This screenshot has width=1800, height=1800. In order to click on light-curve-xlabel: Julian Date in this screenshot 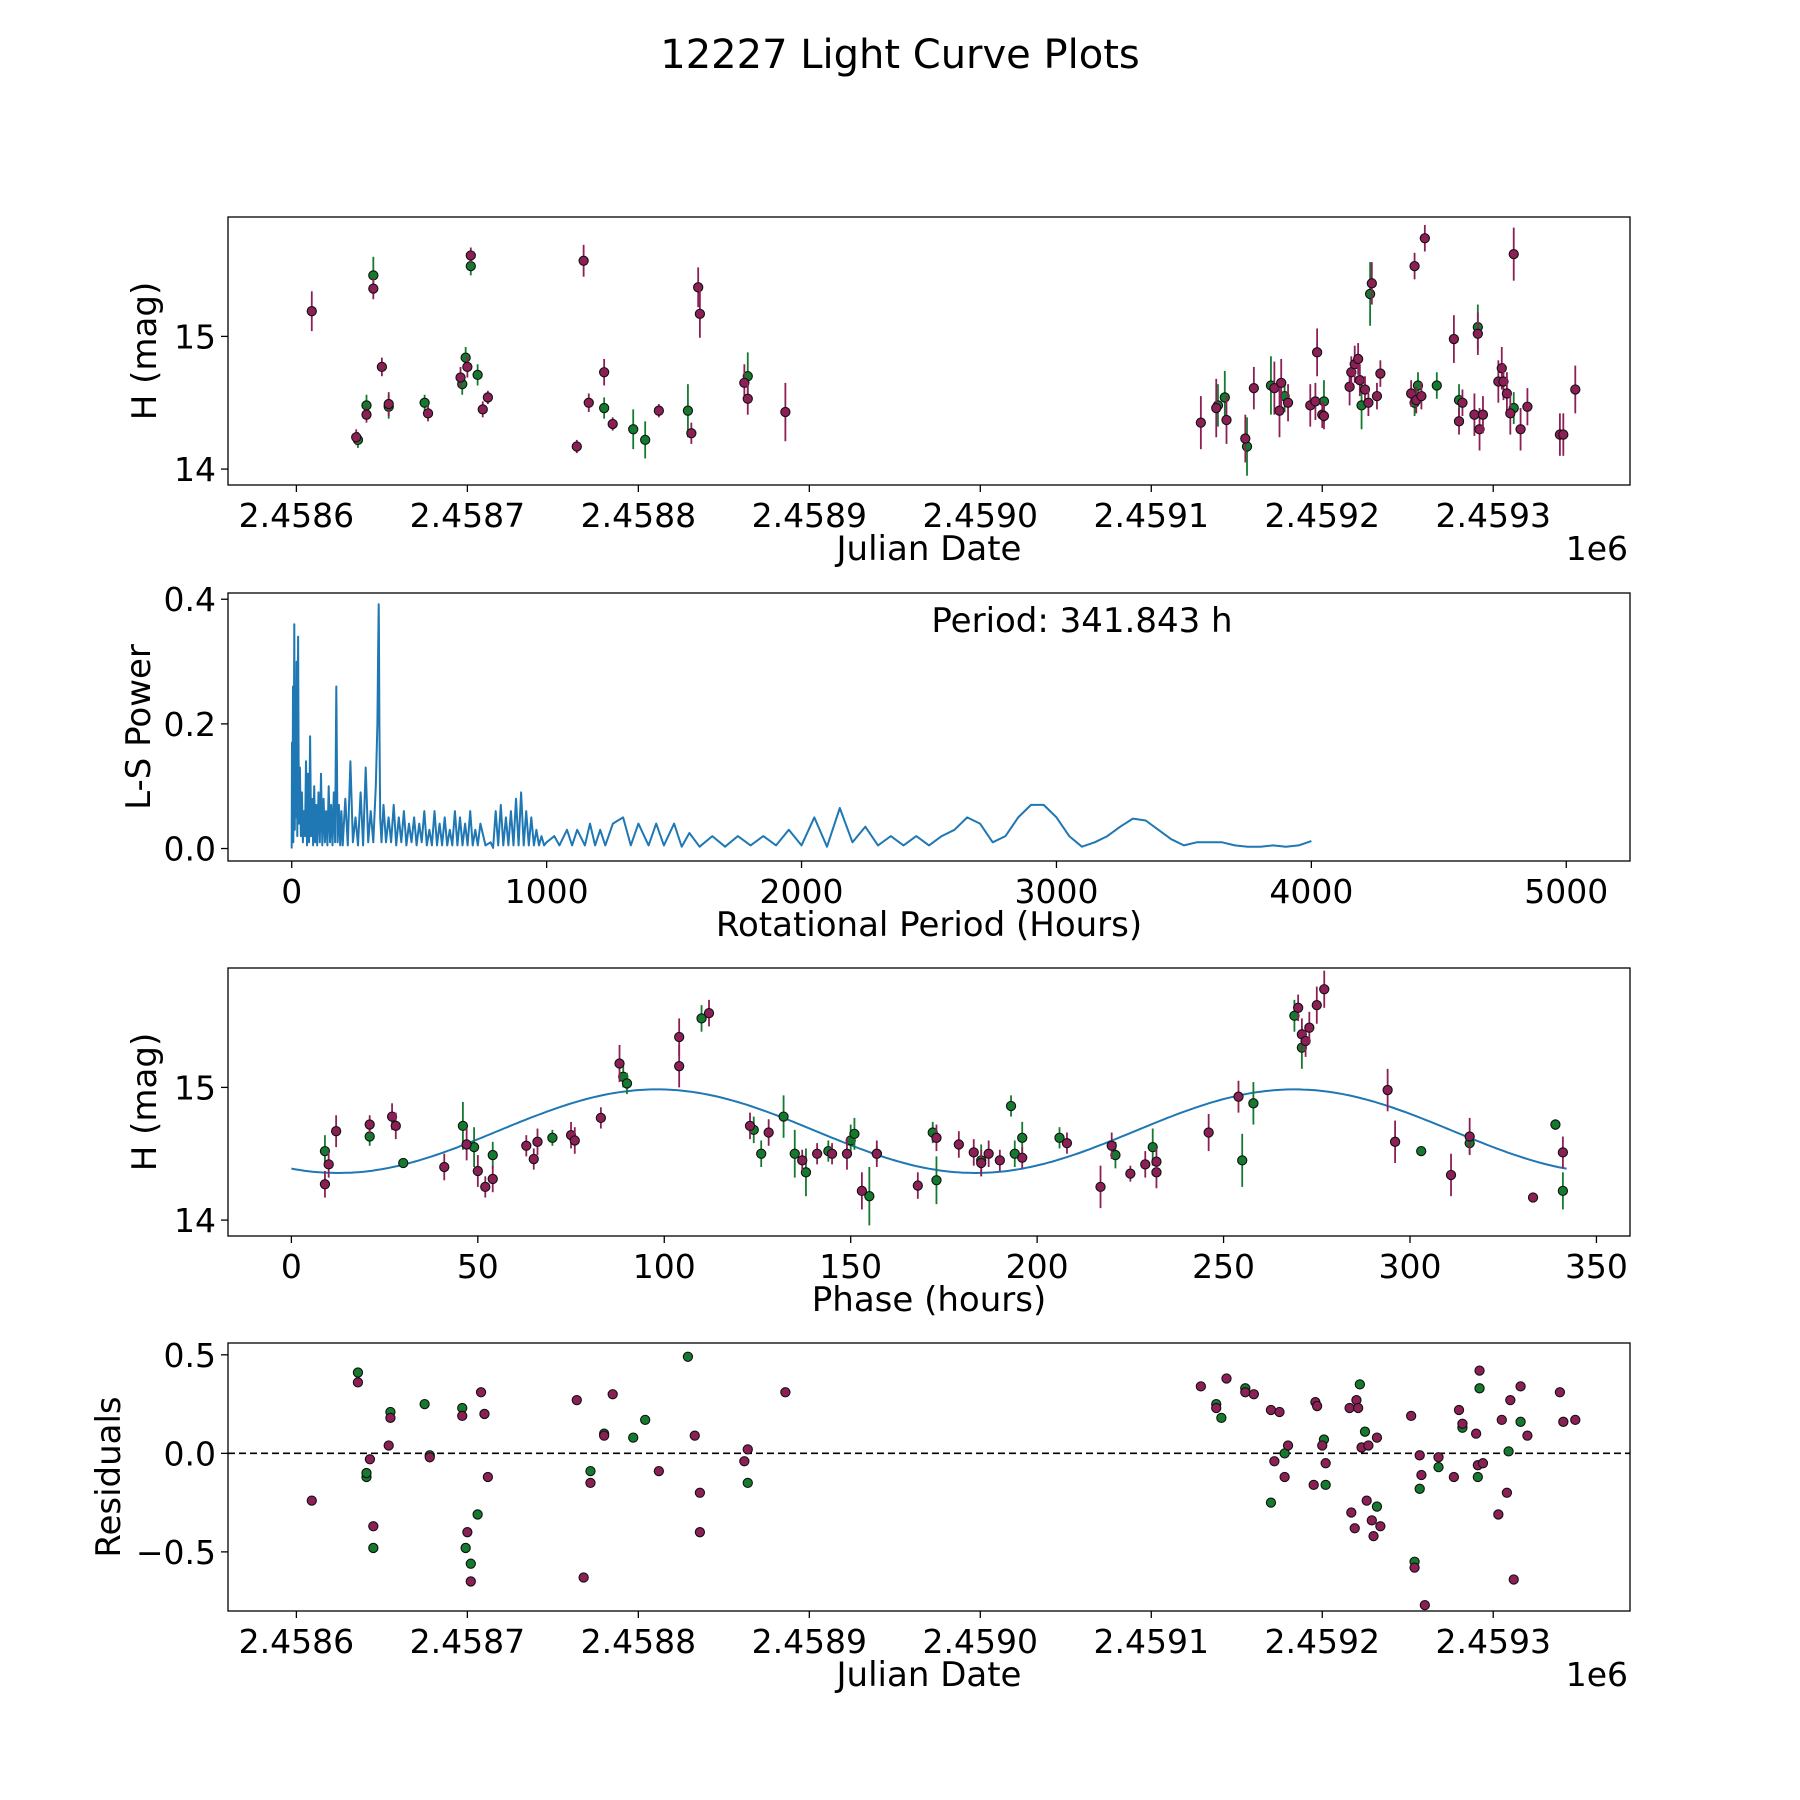, I will do `click(928, 549)`.